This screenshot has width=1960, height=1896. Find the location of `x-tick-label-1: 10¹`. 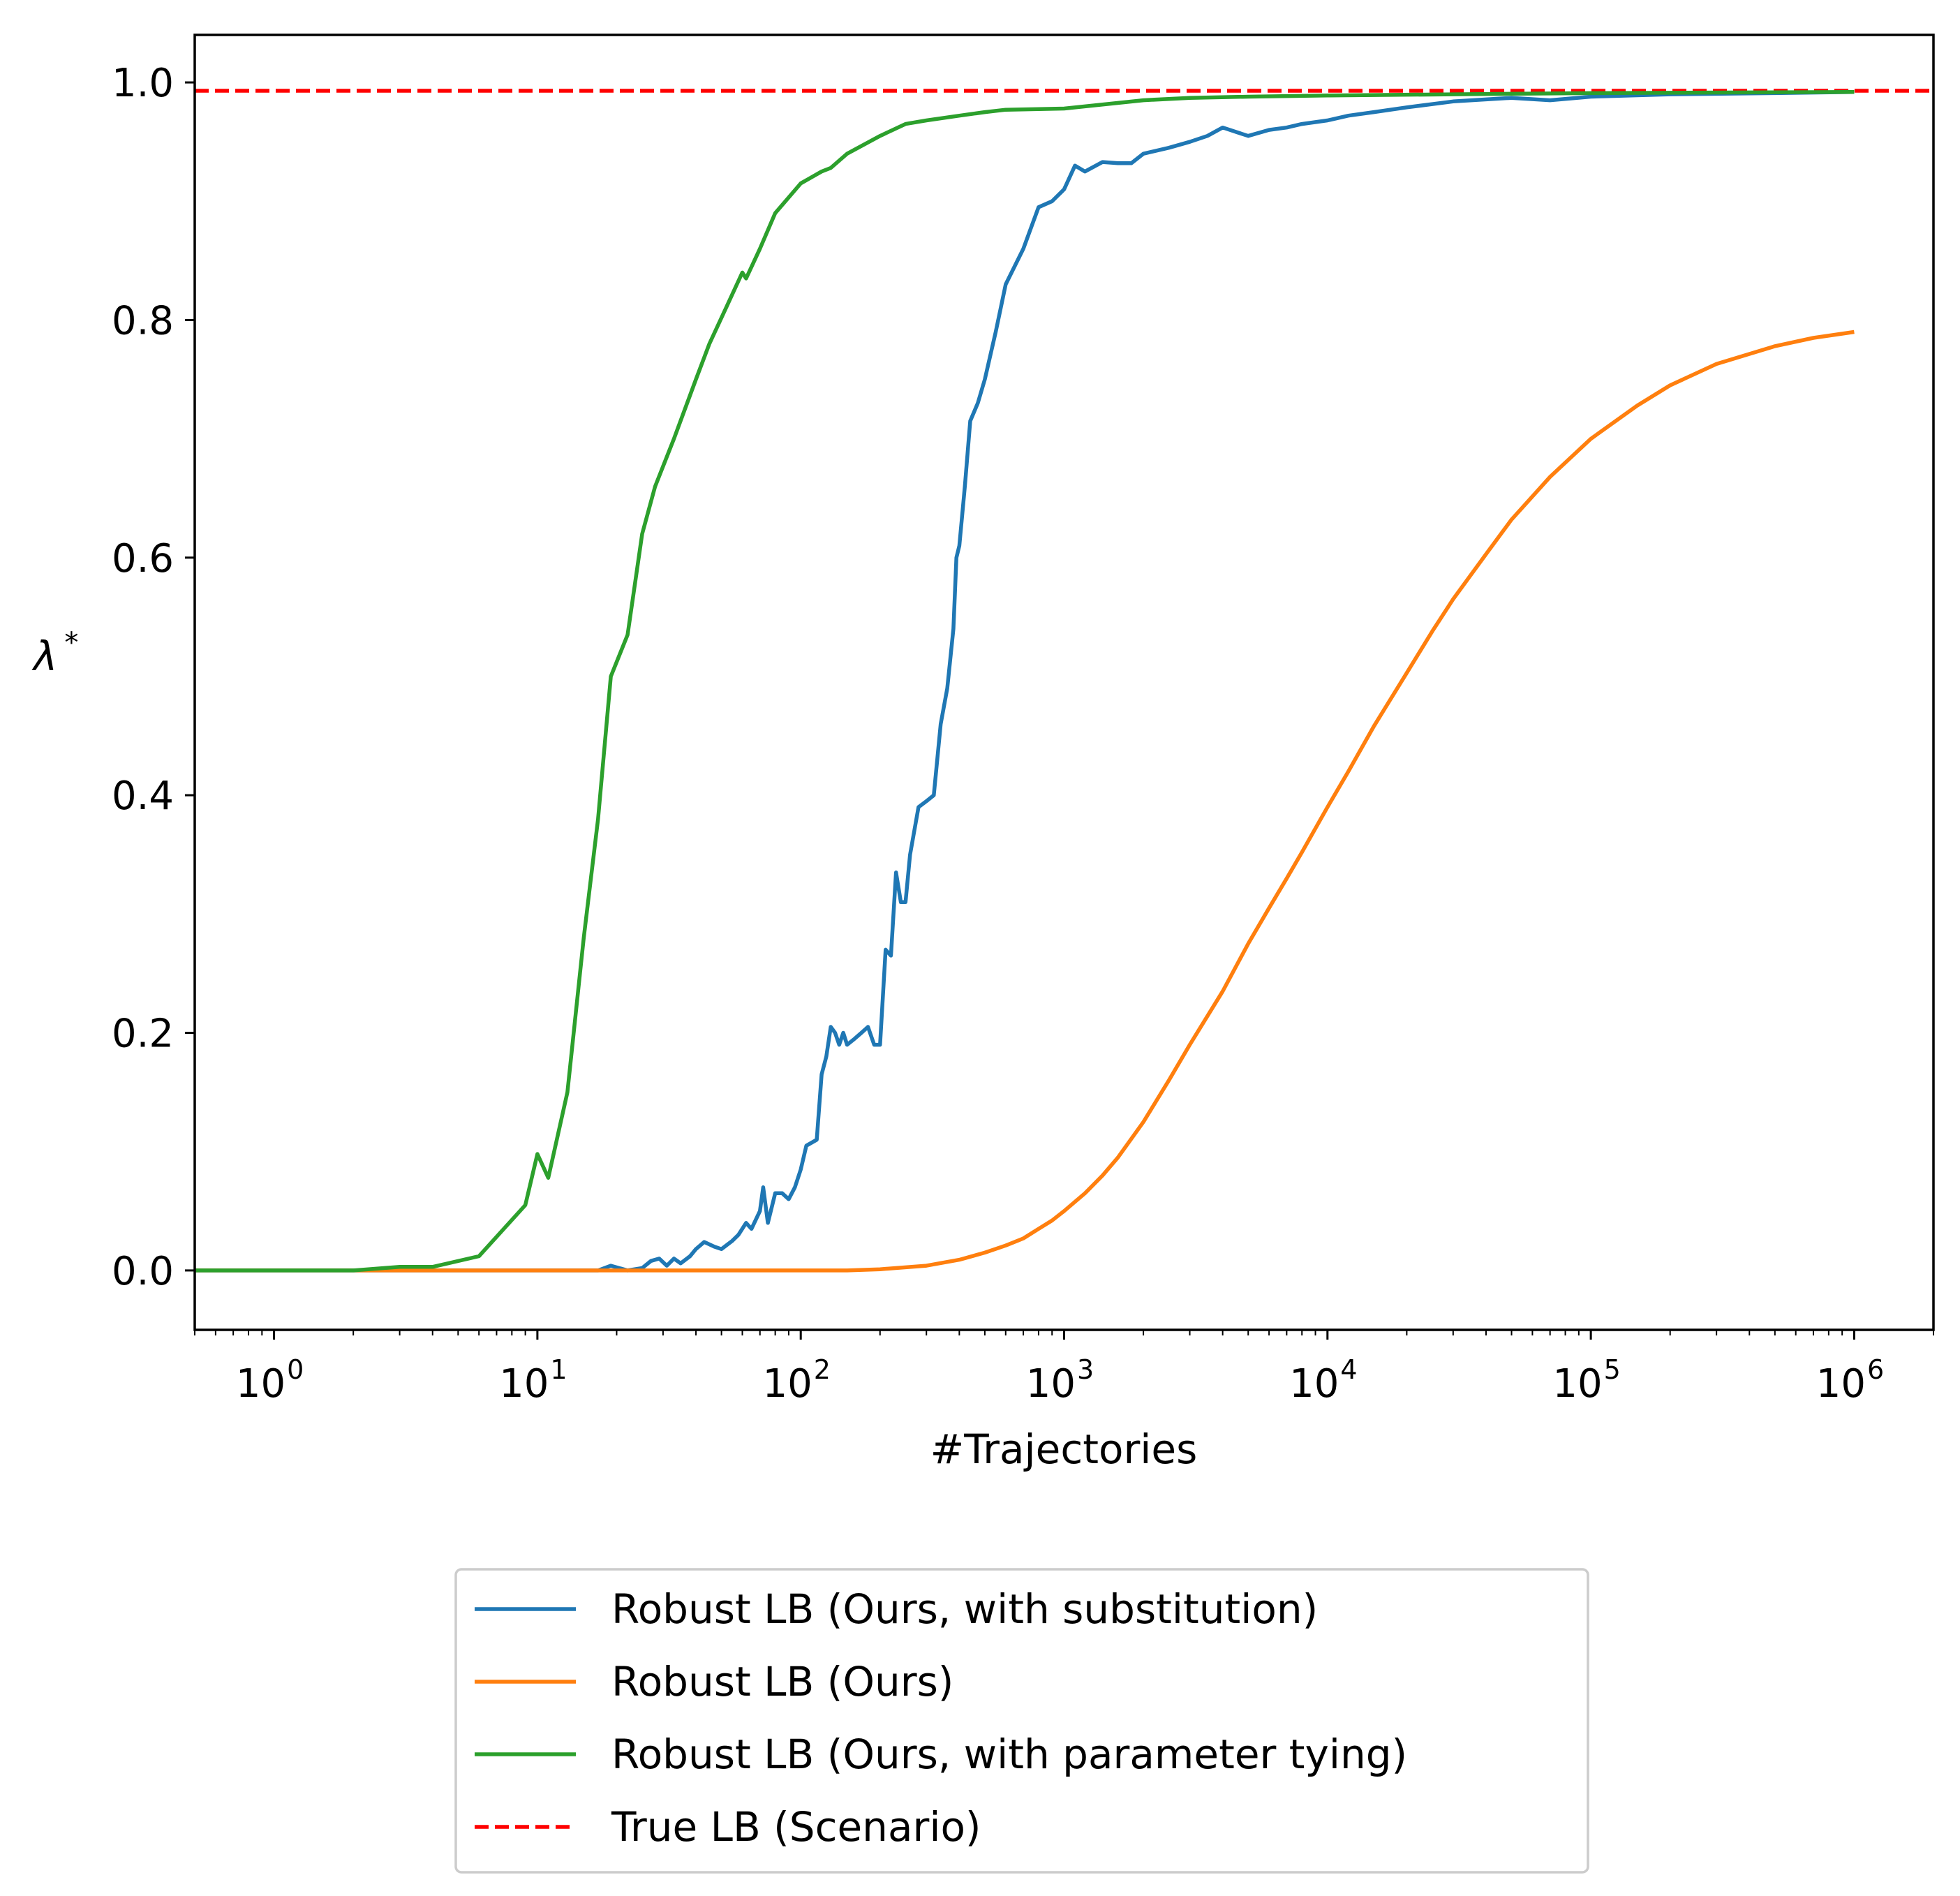

x-tick-label-1: 10¹ is located at coordinates (533, 1380).